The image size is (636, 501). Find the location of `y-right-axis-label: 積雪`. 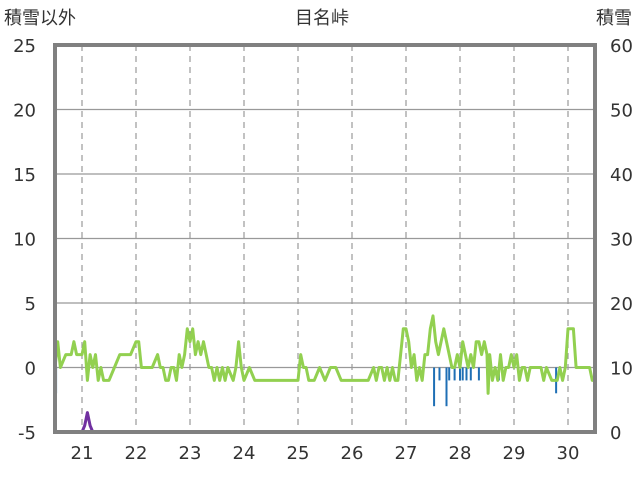

y-right-axis-label: 積雪 is located at coordinates (614, 18).